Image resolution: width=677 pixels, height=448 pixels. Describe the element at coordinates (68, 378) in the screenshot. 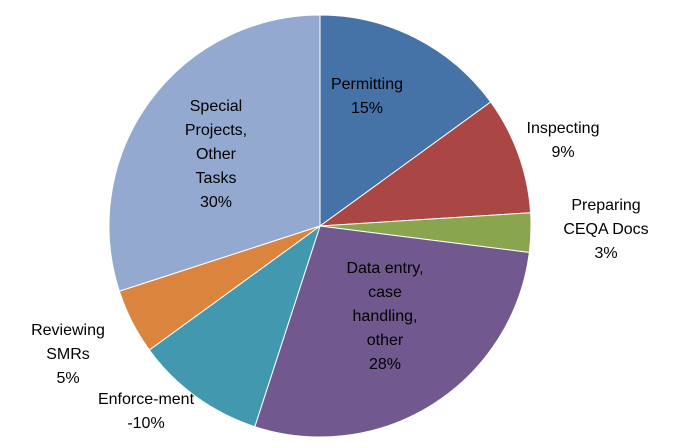

I see `value-label: 5%` at that location.